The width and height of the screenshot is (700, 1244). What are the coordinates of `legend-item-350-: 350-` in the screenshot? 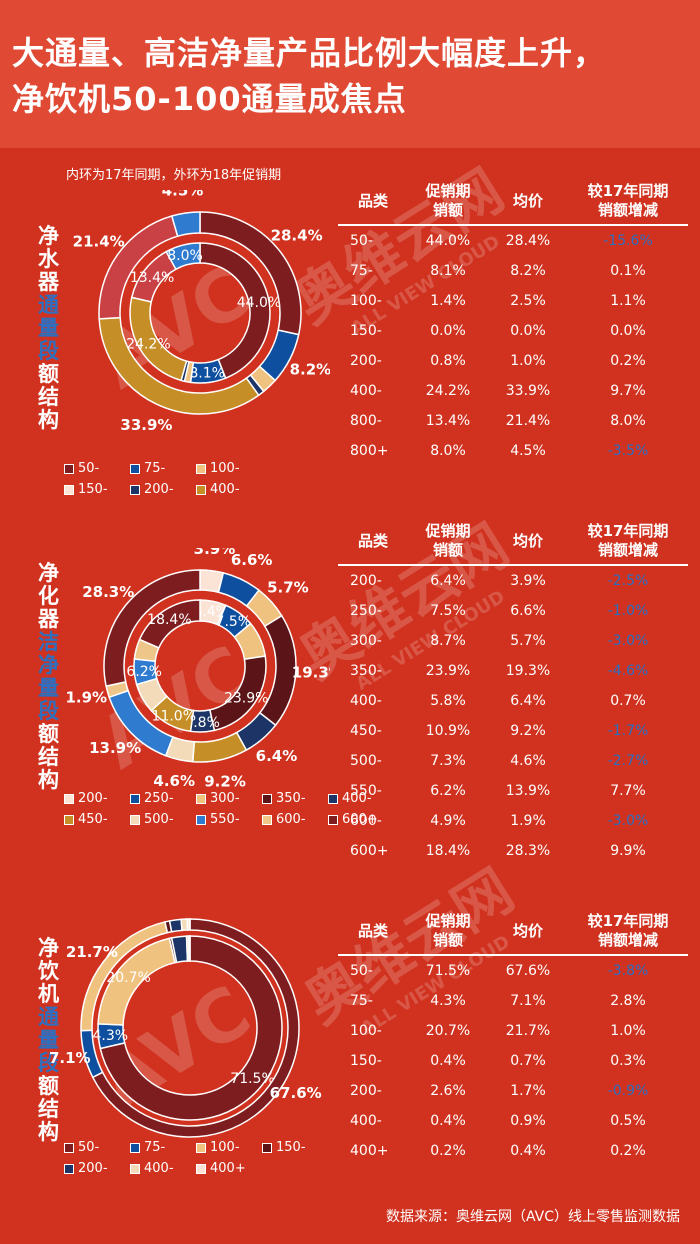 It's located at (295, 798).